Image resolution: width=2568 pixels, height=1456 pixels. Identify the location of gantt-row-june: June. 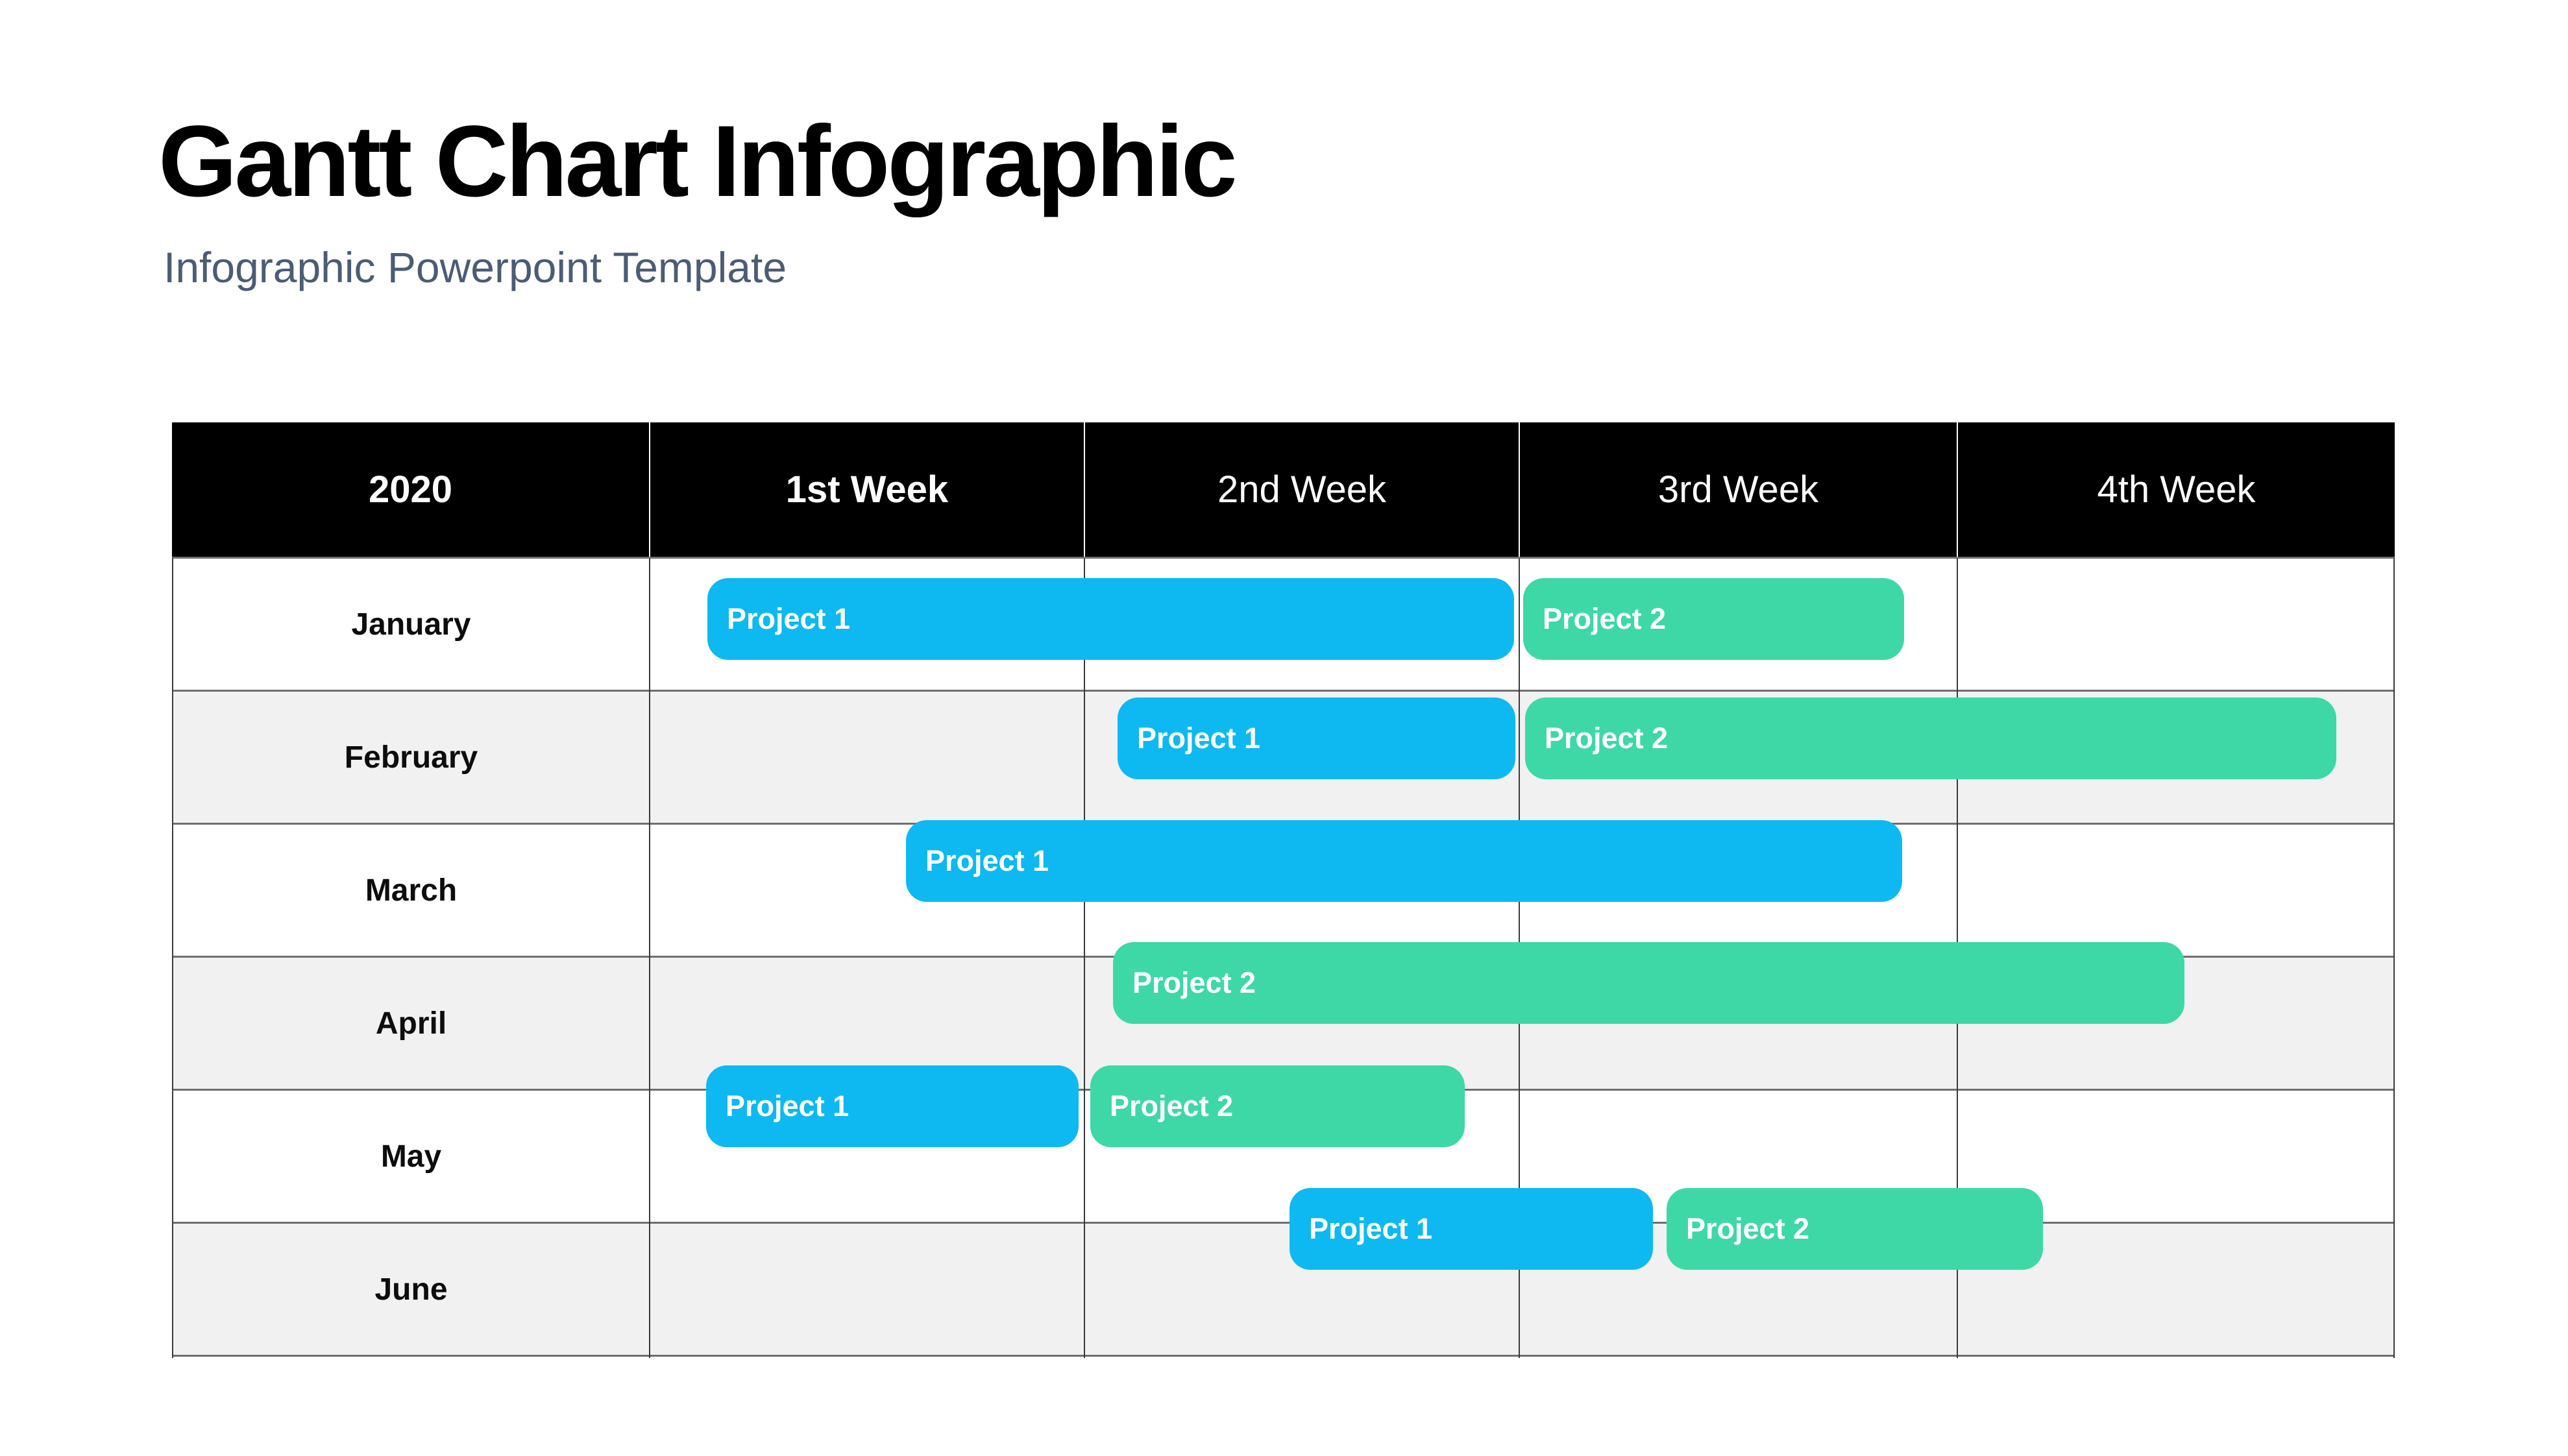
(1283, 1290).